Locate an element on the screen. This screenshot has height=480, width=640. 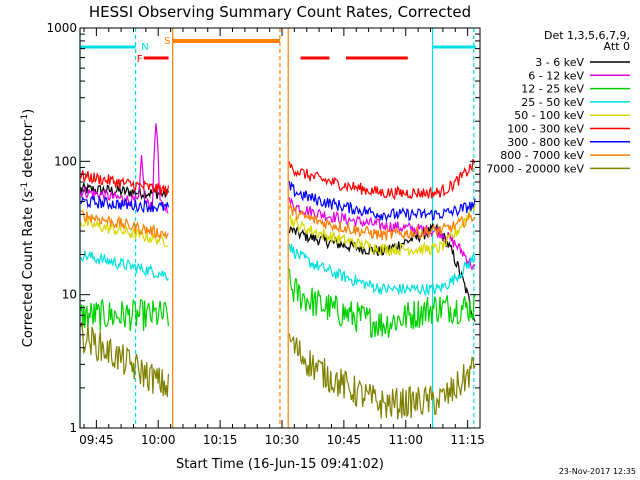
legend-label: 3 - 6 keV is located at coordinates (559, 62).